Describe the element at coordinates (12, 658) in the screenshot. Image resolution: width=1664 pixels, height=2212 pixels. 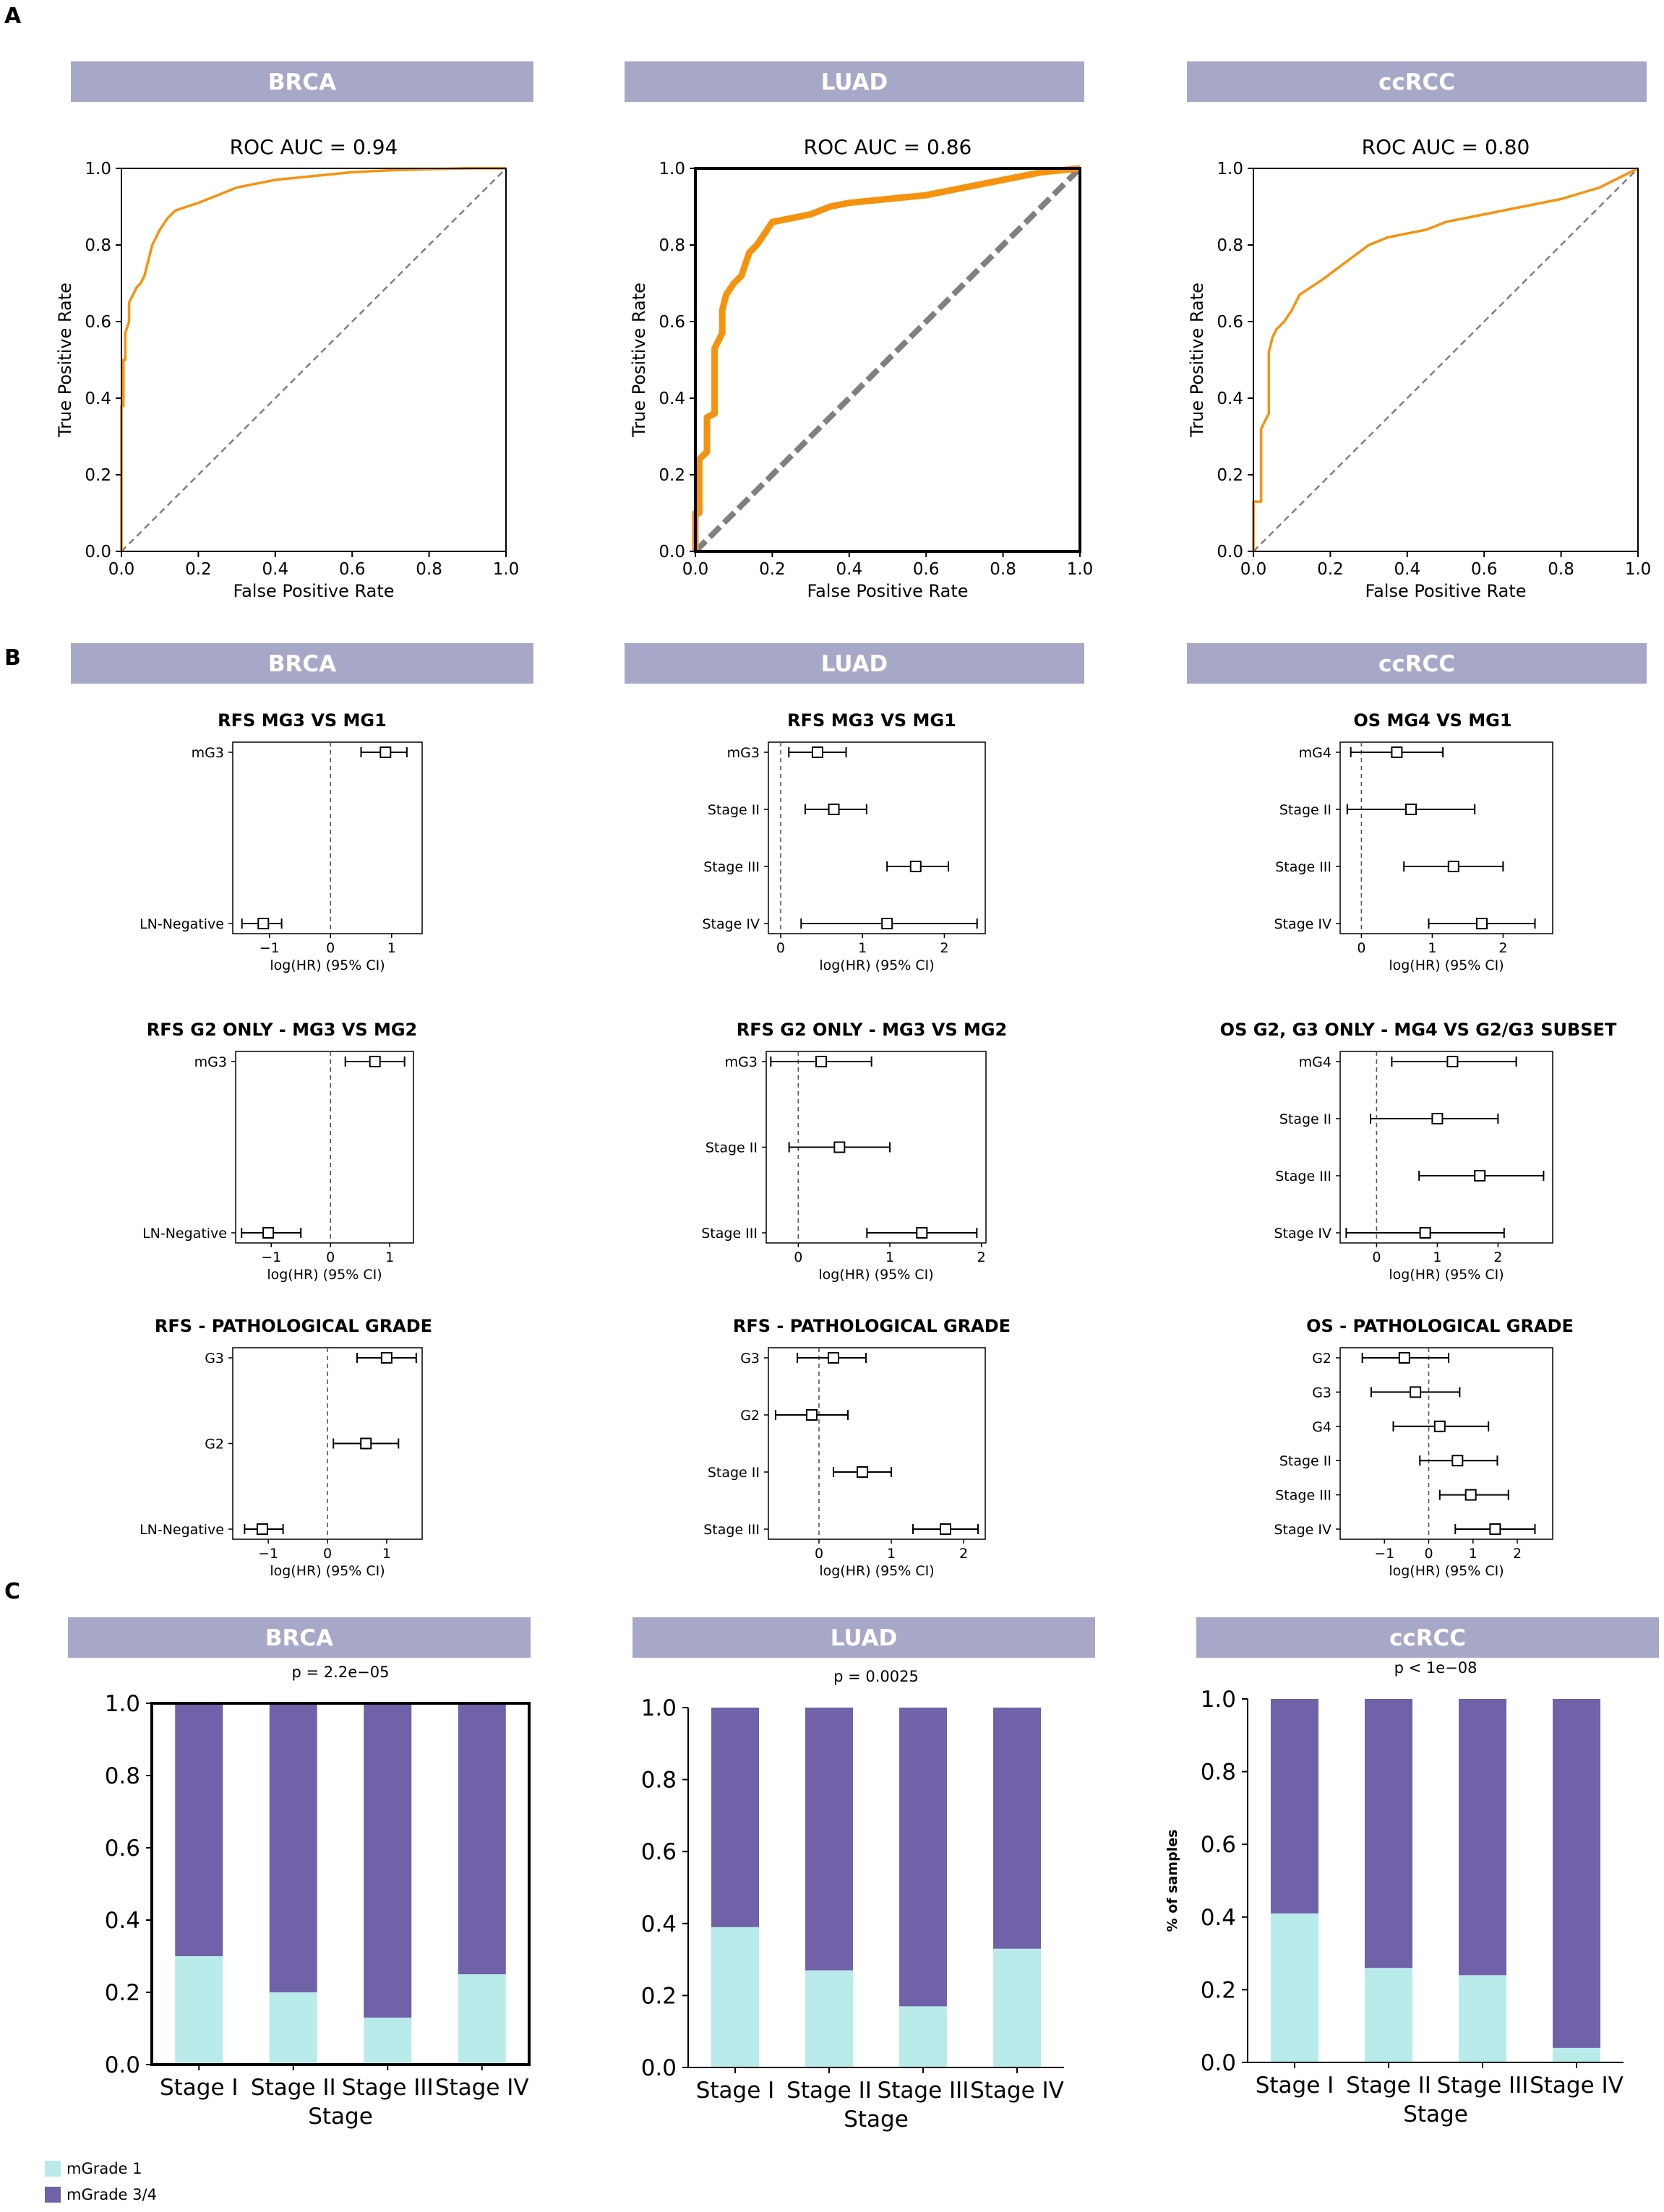
I see `panel-letter-B: B` at that location.